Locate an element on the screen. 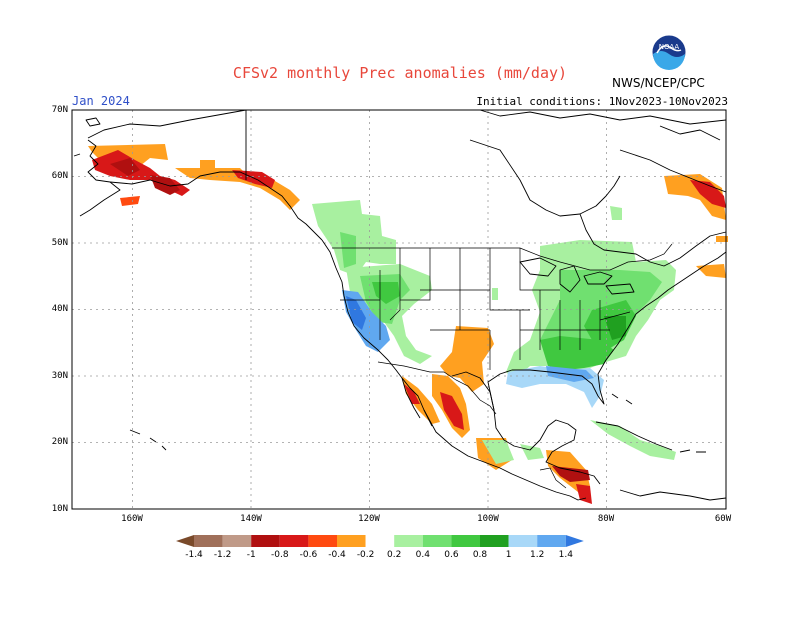 Image resolution: width=800 pixels, height=618 pixels. noaa-logo: NOAA is located at coordinates (669, 52).